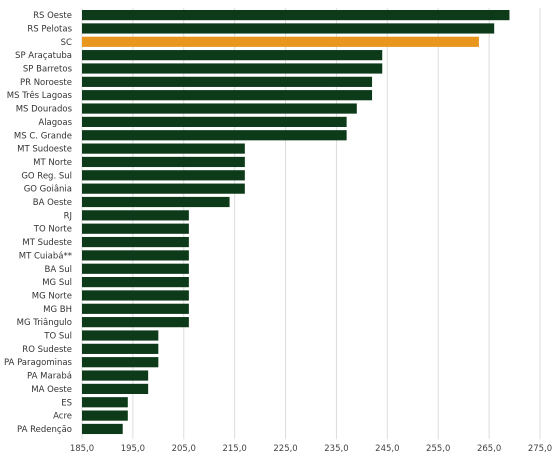 This screenshot has height=457, width=556. Describe the element at coordinates (44, 430) in the screenshot. I see `category-label: PA Redenção` at that location.